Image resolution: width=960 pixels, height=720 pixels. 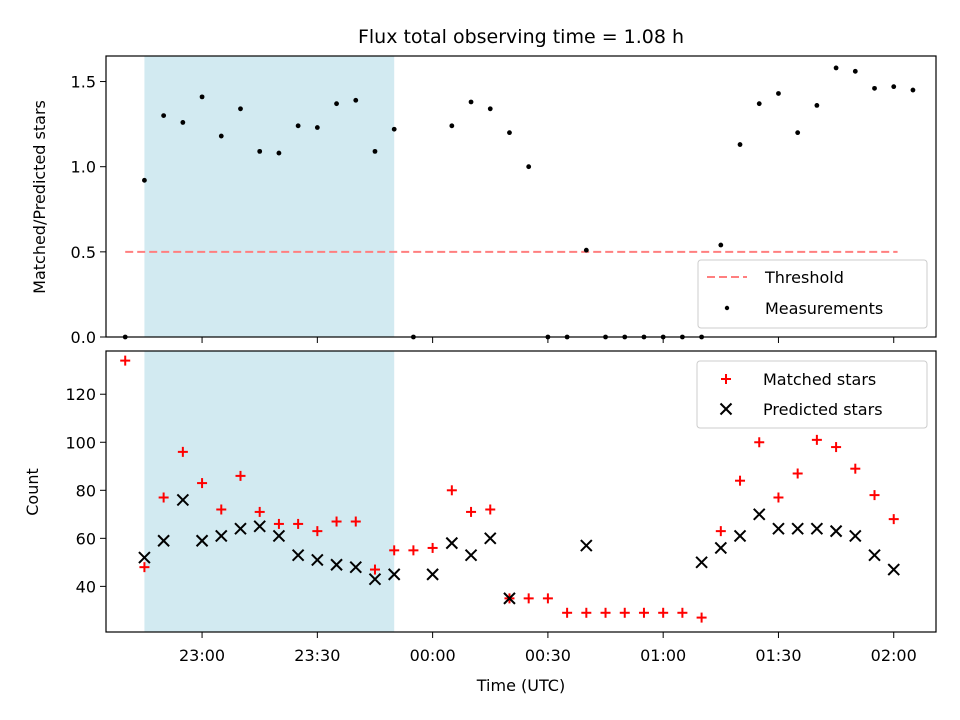 I want to click on legend-predicted-label: Predicted stars, so click(x=823, y=409).